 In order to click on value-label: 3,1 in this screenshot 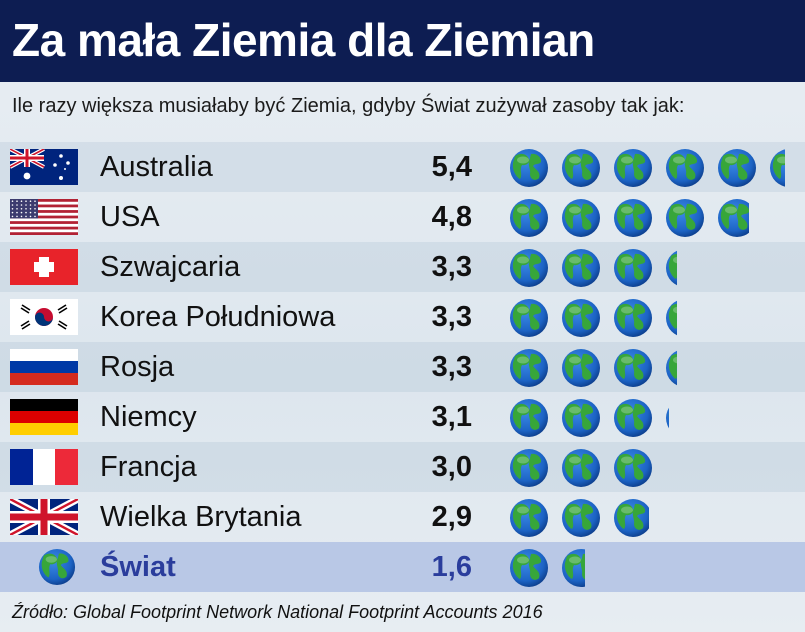, I will do `click(451, 417)`.